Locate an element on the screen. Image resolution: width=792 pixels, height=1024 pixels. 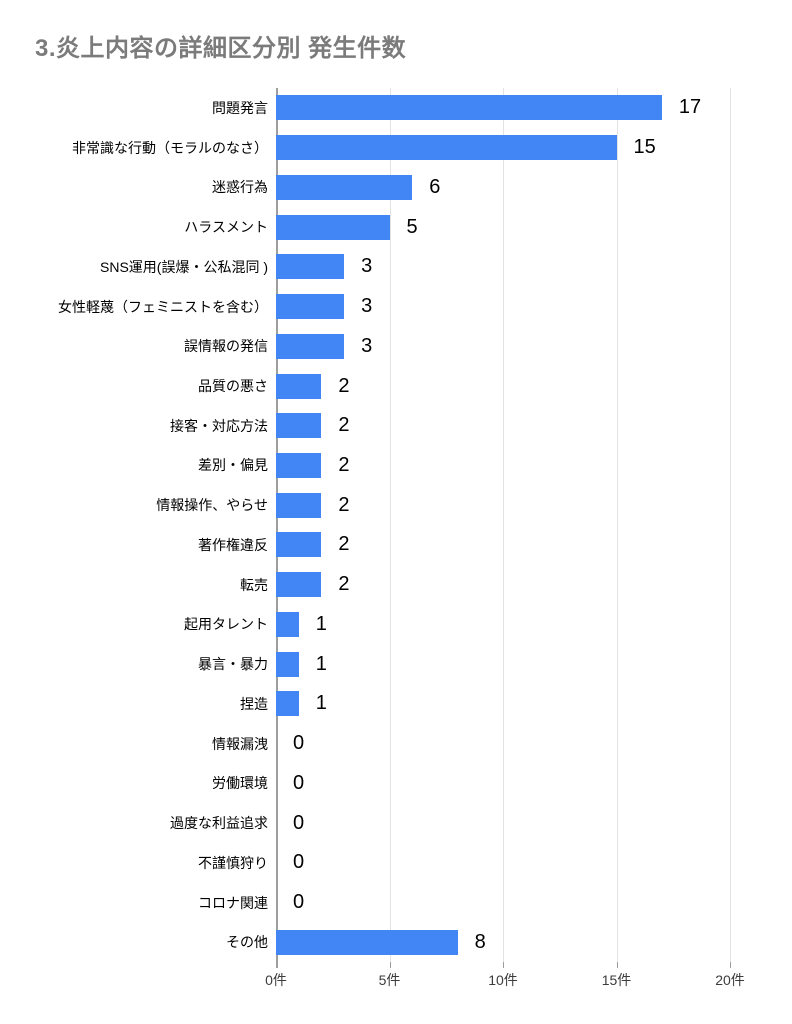
chart-row: 情報漏洩 0 is located at coordinates (396, 744).